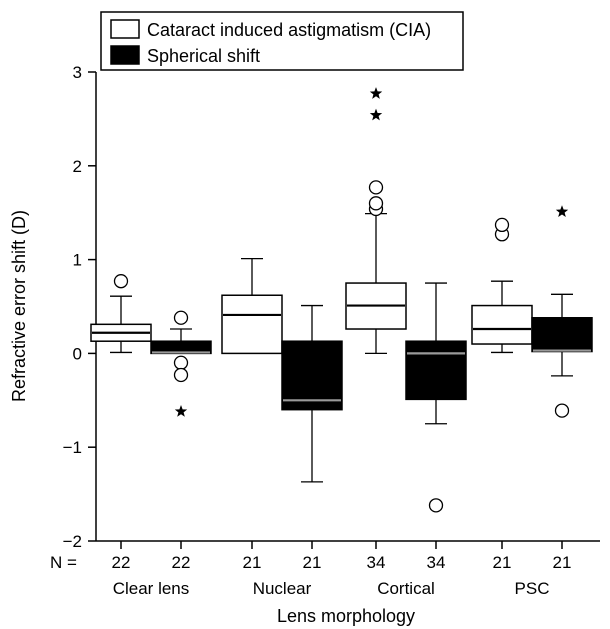 This screenshot has height=629, width=610. What do you see at coordinates (19, 306) in the screenshot?
I see `y-axis-label: Refractive error shift (D)` at bounding box center [19, 306].